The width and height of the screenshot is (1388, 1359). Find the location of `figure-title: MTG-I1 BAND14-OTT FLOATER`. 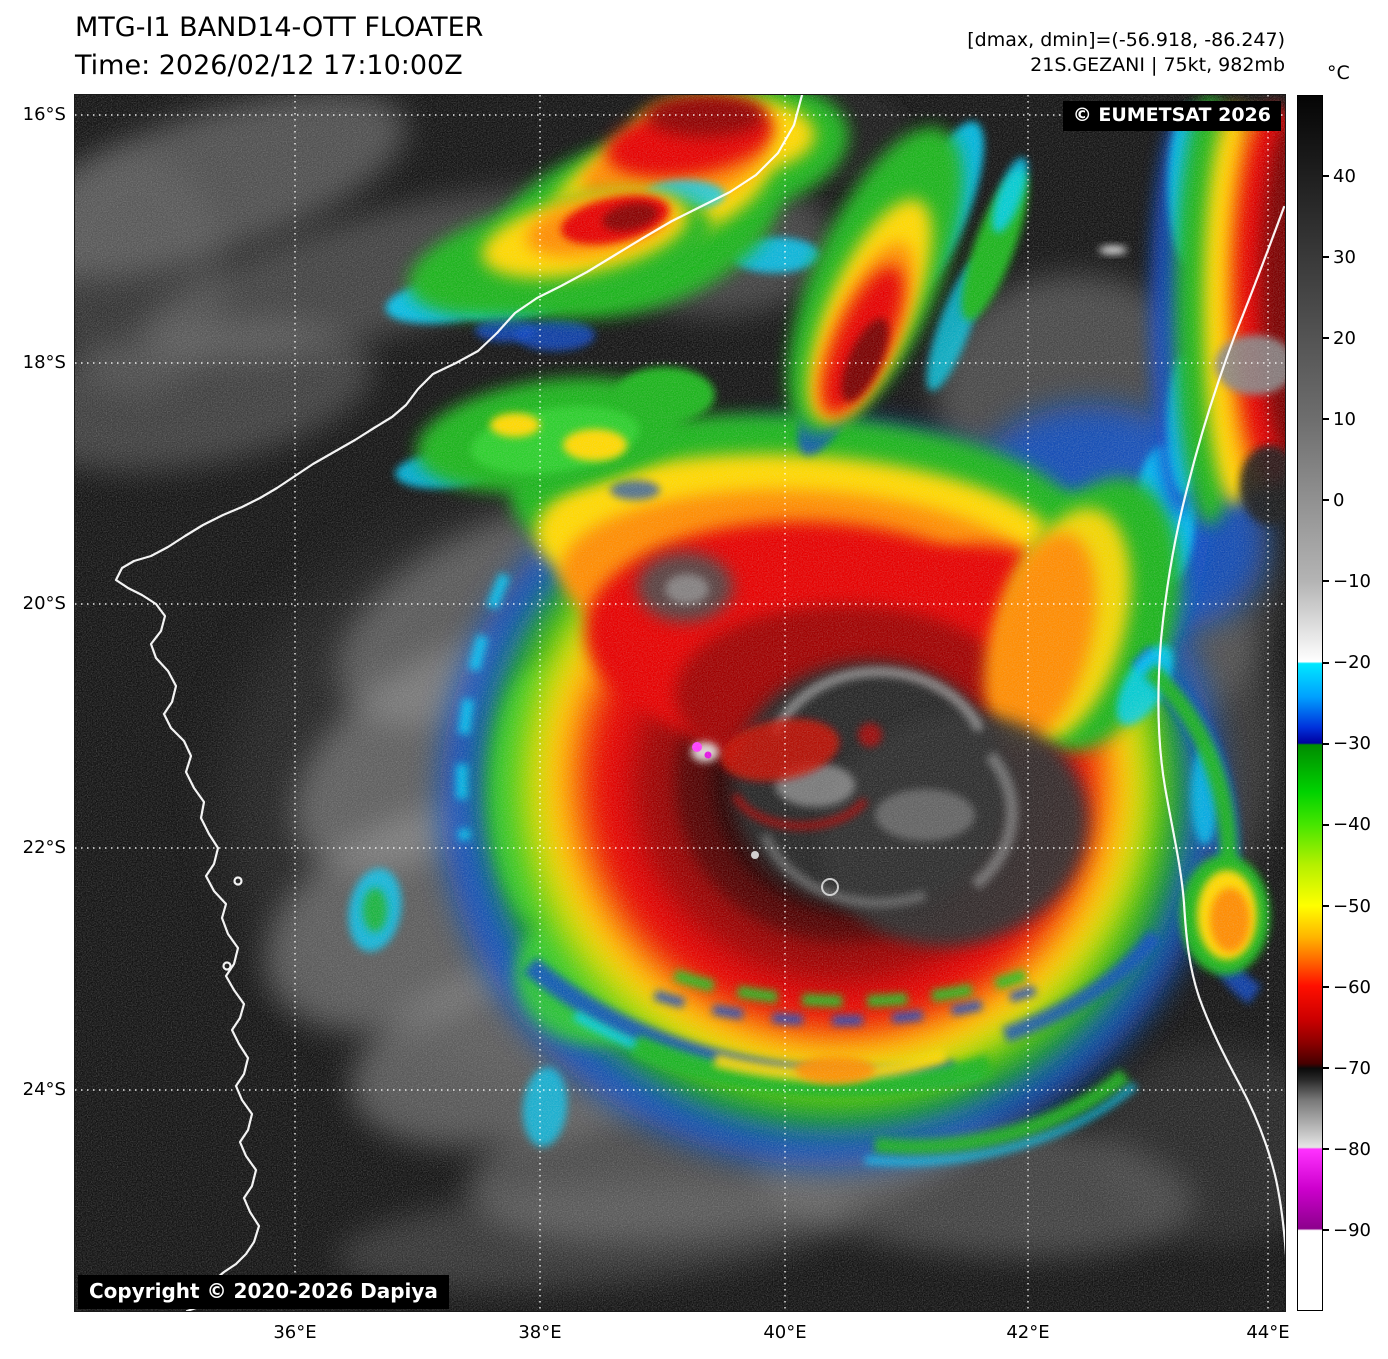

figure-title: MTG-I1 BAND14-OTT FLOATER is located at coordinates (279, 27).